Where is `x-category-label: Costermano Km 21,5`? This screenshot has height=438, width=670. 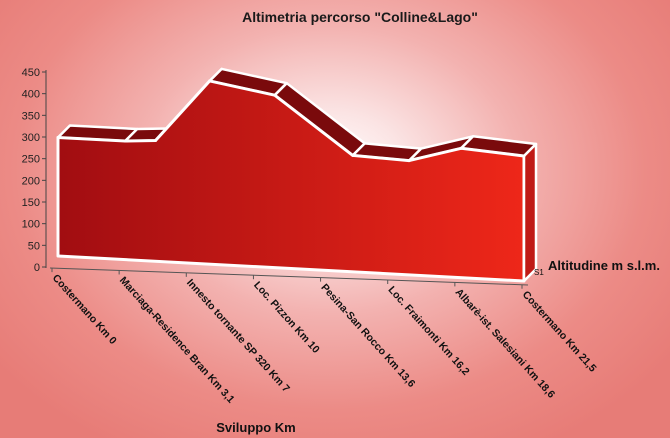
x-category-label: Costermano Km 21,5 is located at coordinates (559, 332).